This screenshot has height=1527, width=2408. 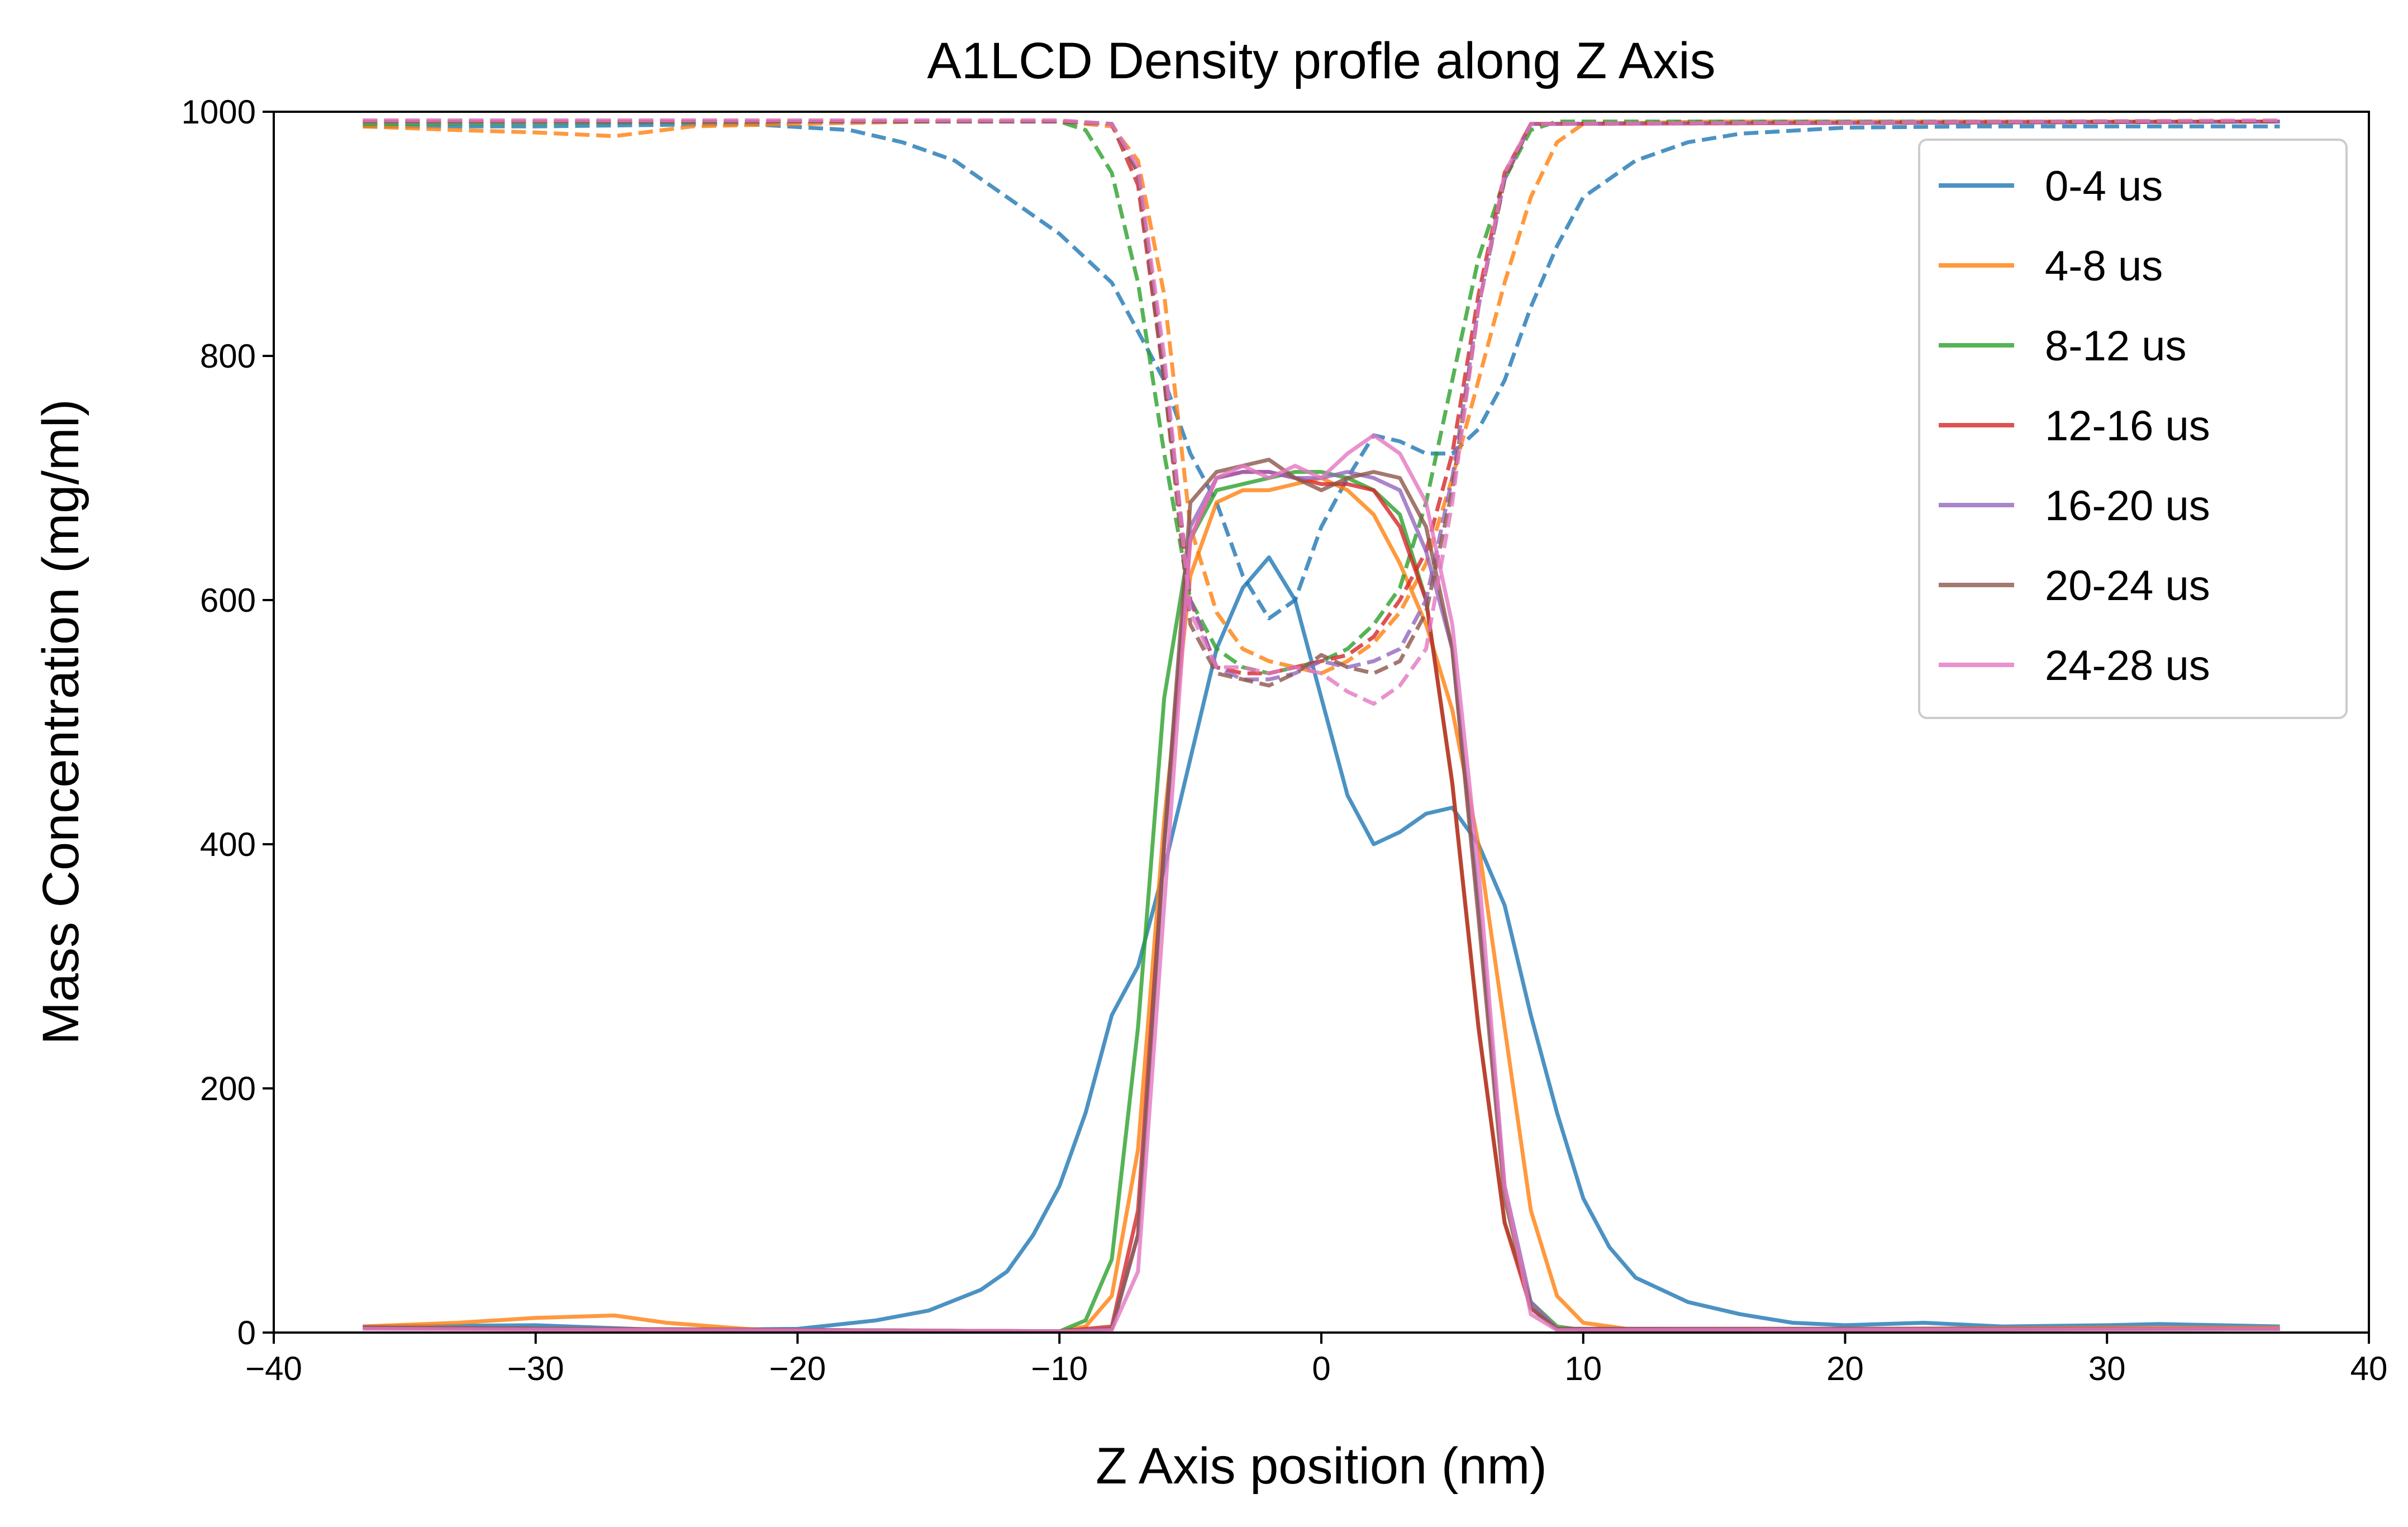 I want to click on y-tick-label: 400, so click(x=228, y=844).